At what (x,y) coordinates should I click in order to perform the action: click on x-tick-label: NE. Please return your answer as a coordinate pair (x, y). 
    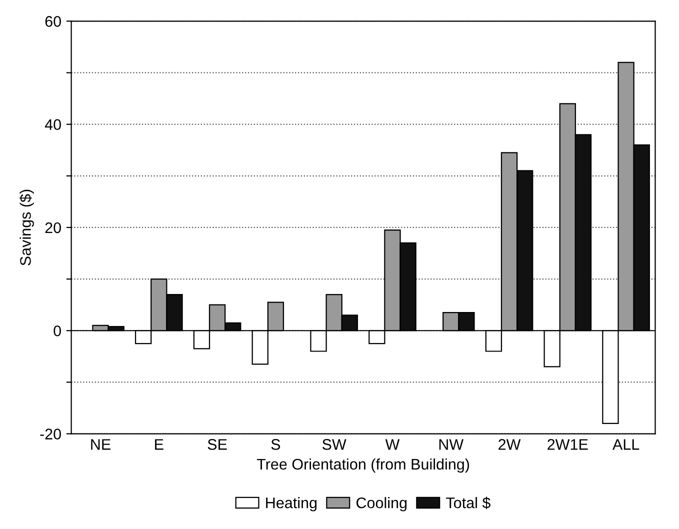
    Looking at the image, I should click on (100, 444).